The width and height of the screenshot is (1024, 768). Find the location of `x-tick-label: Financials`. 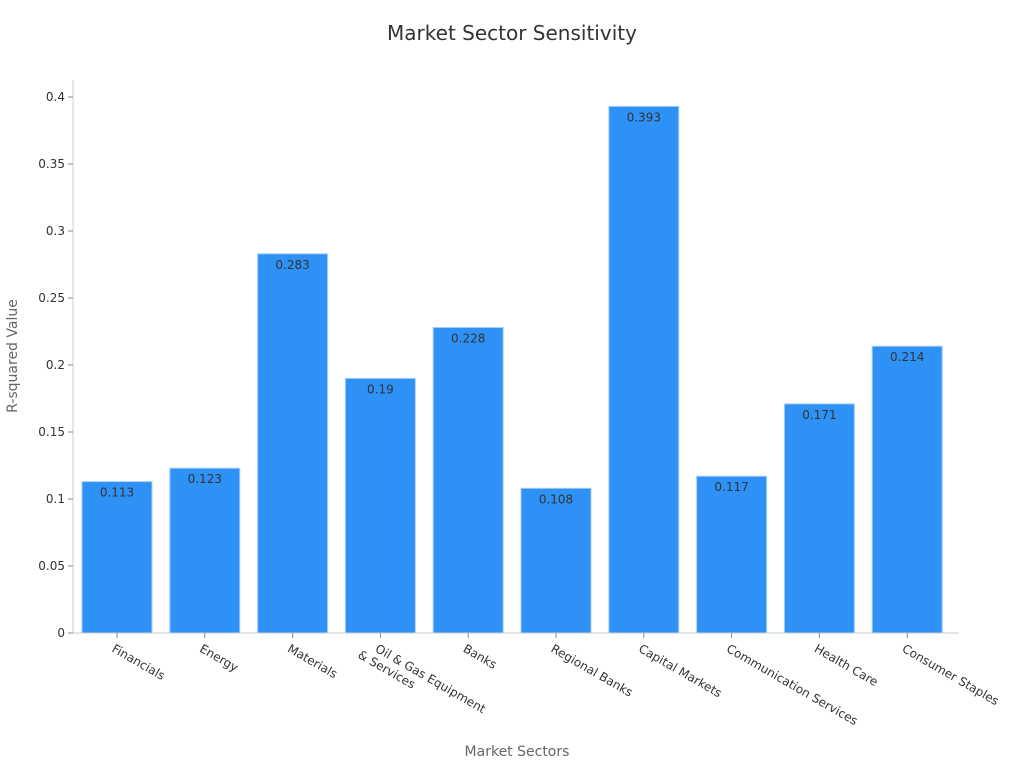

x-tick-label: Financials is located at coordinates (139, 662).